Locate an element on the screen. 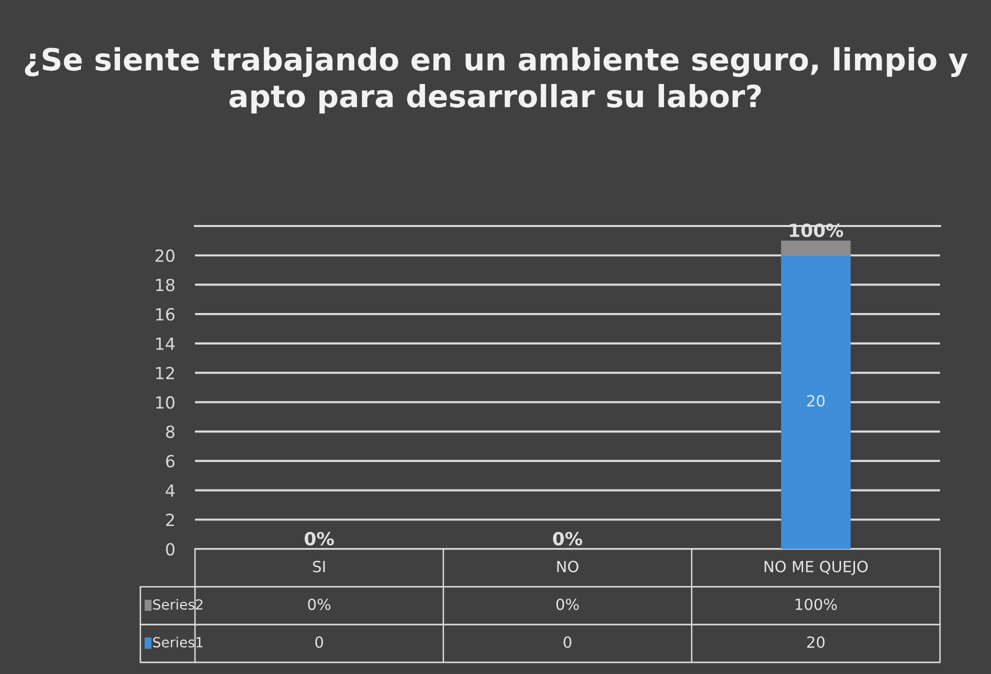 Image resolution: width=991 pixels, height=674 pixels. text: 20 is located at coordinates (816, 401).